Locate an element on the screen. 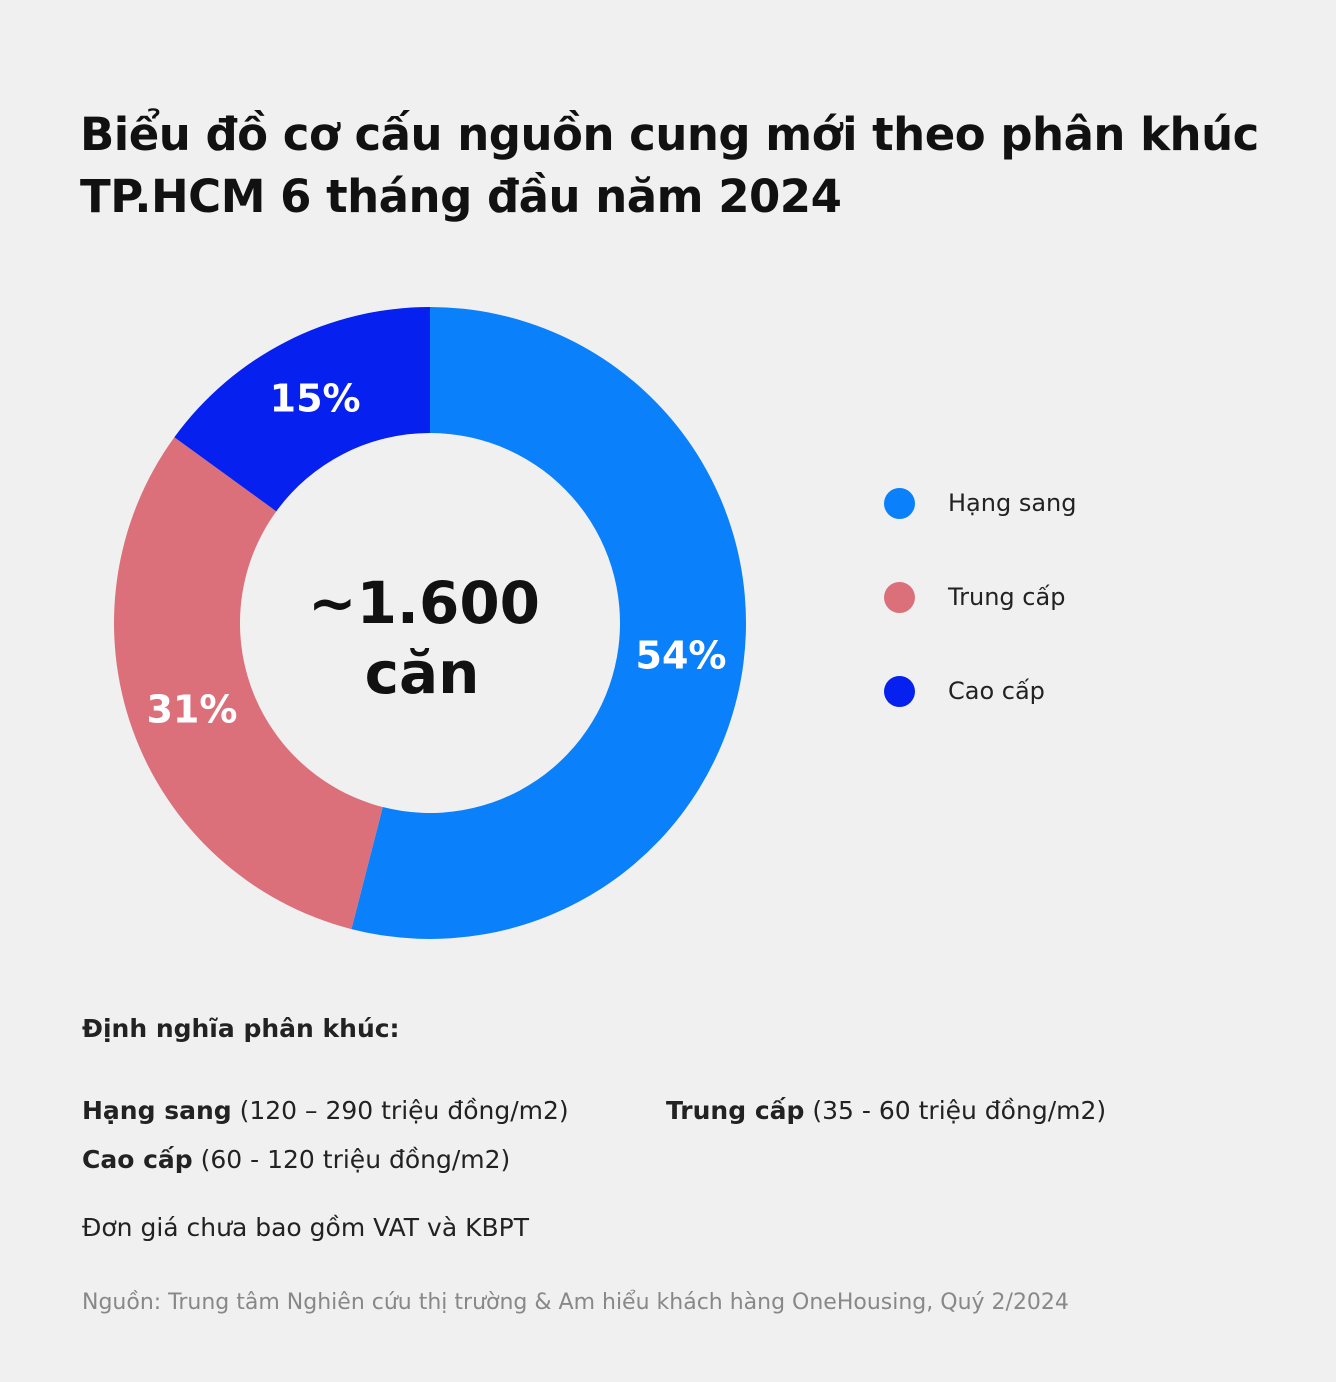 The width and height of the screenshot is (1336, 1382). slice-label-0: 54% is located at coordinates (681, 656).